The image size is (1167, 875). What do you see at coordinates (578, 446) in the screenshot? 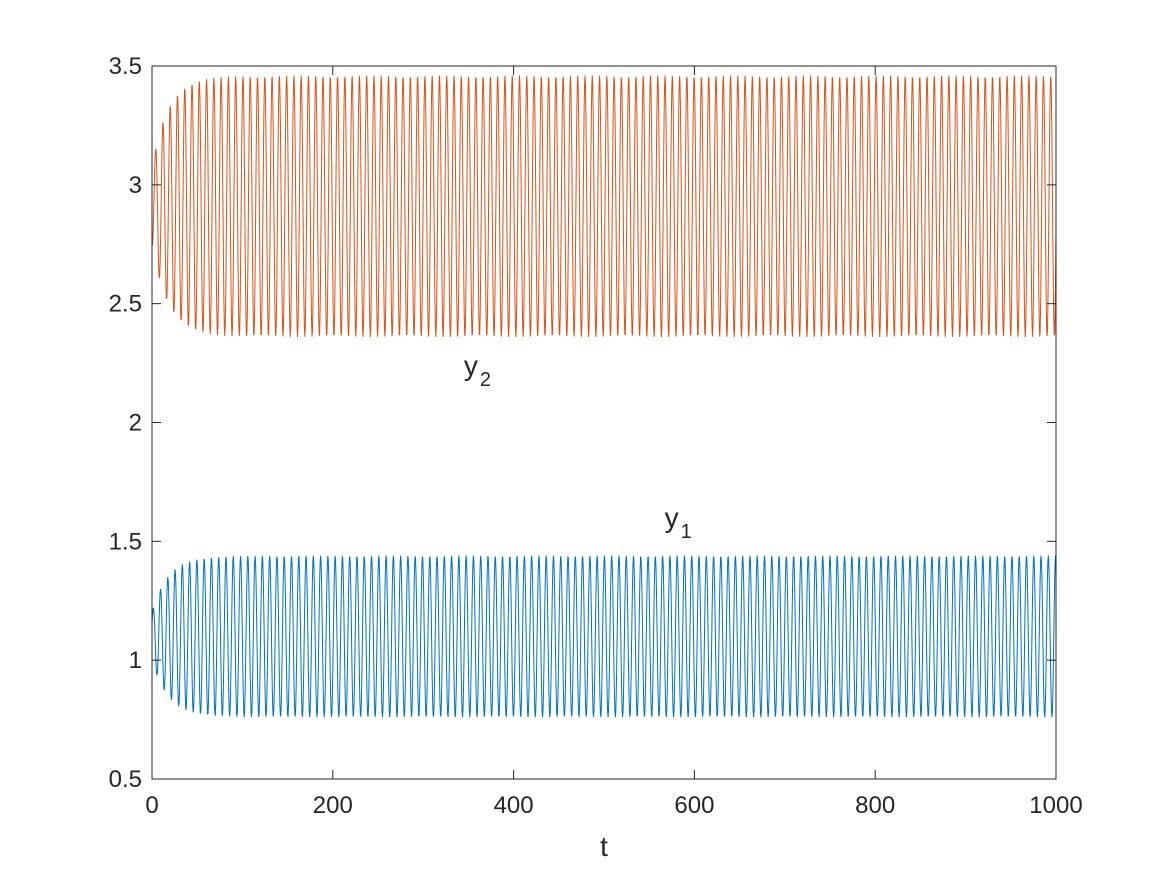
I see `annotations: y 2 y 1` at bounding box center [578, 446].